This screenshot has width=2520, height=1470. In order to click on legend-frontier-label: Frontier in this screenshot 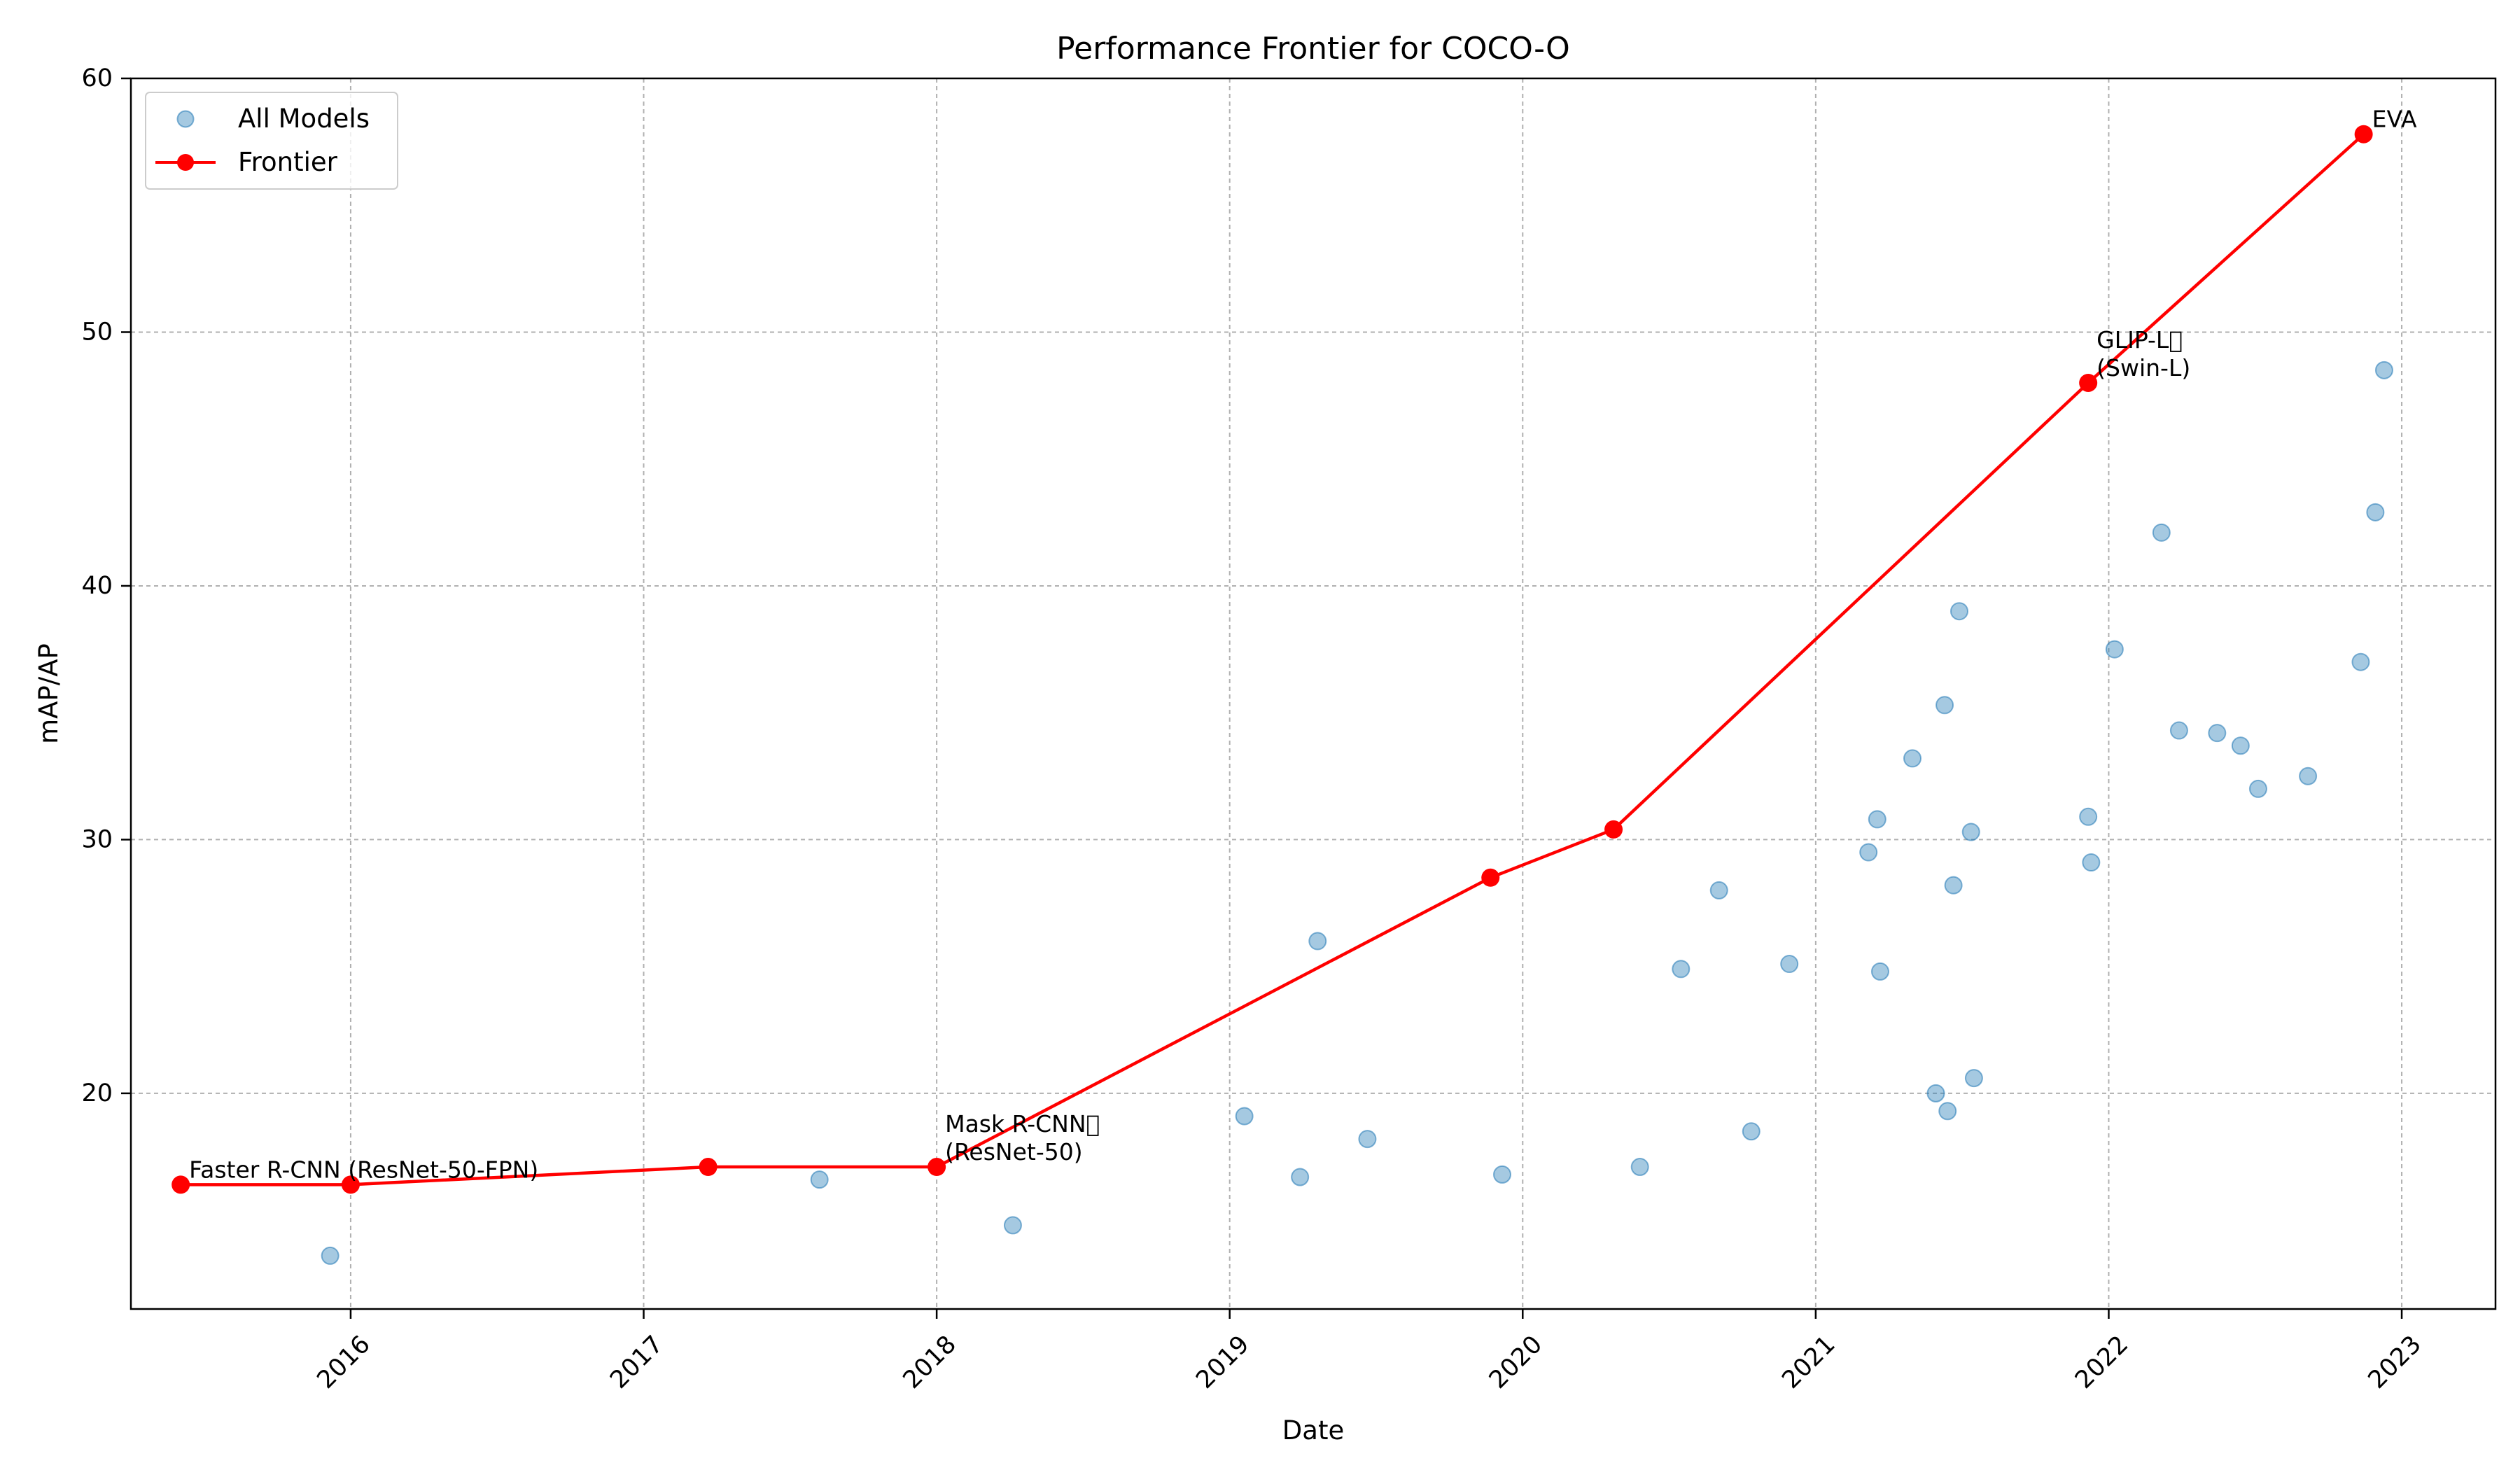, I will do `click(288, 162)`.